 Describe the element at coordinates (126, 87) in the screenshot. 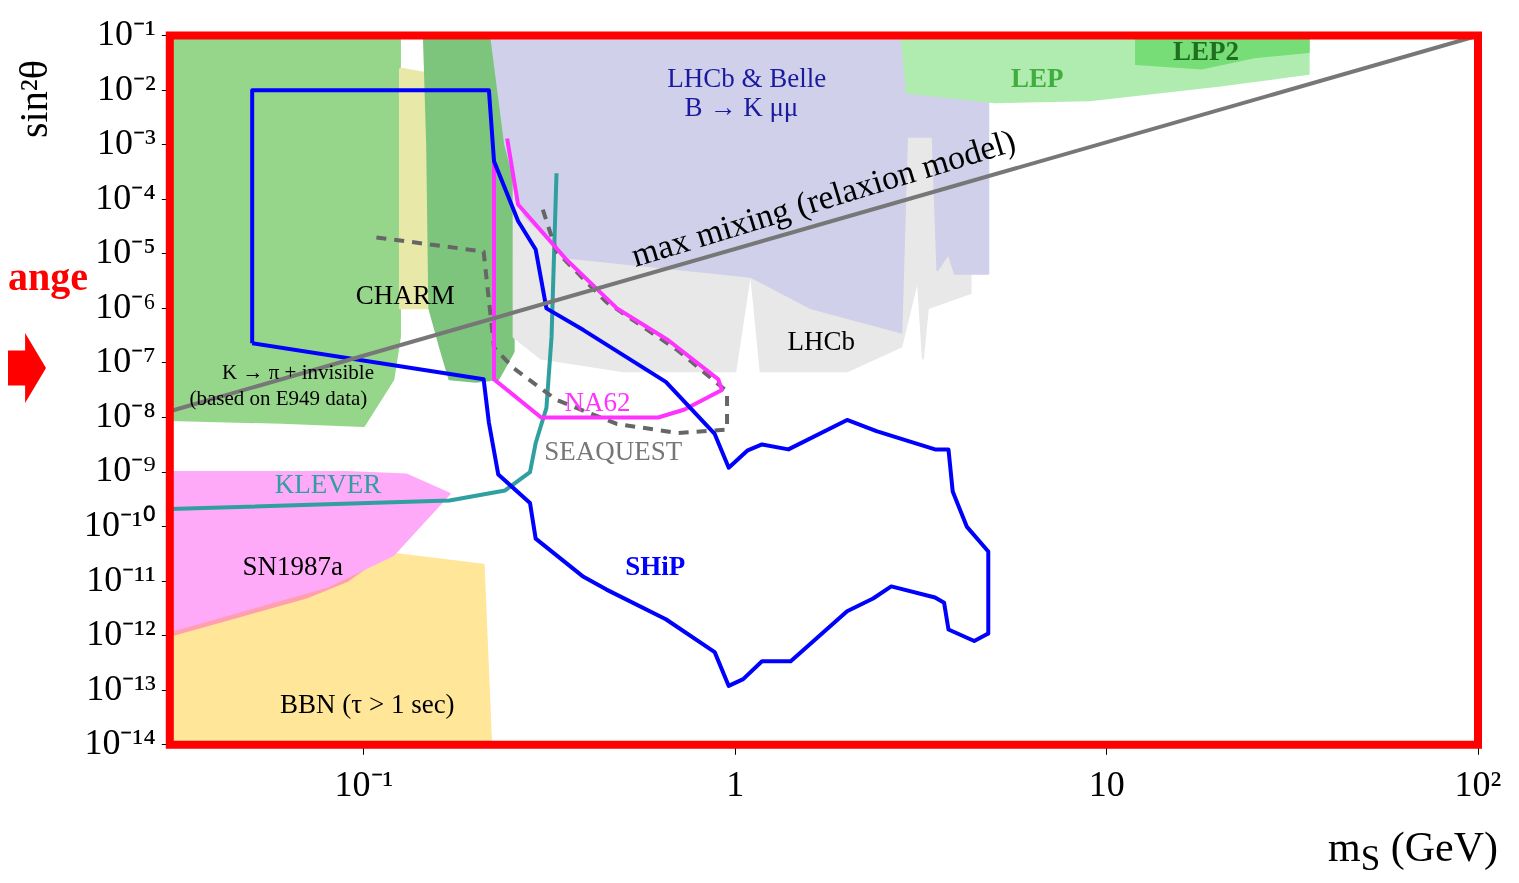

I see `y-tick-label: 10⁻²` at that location.